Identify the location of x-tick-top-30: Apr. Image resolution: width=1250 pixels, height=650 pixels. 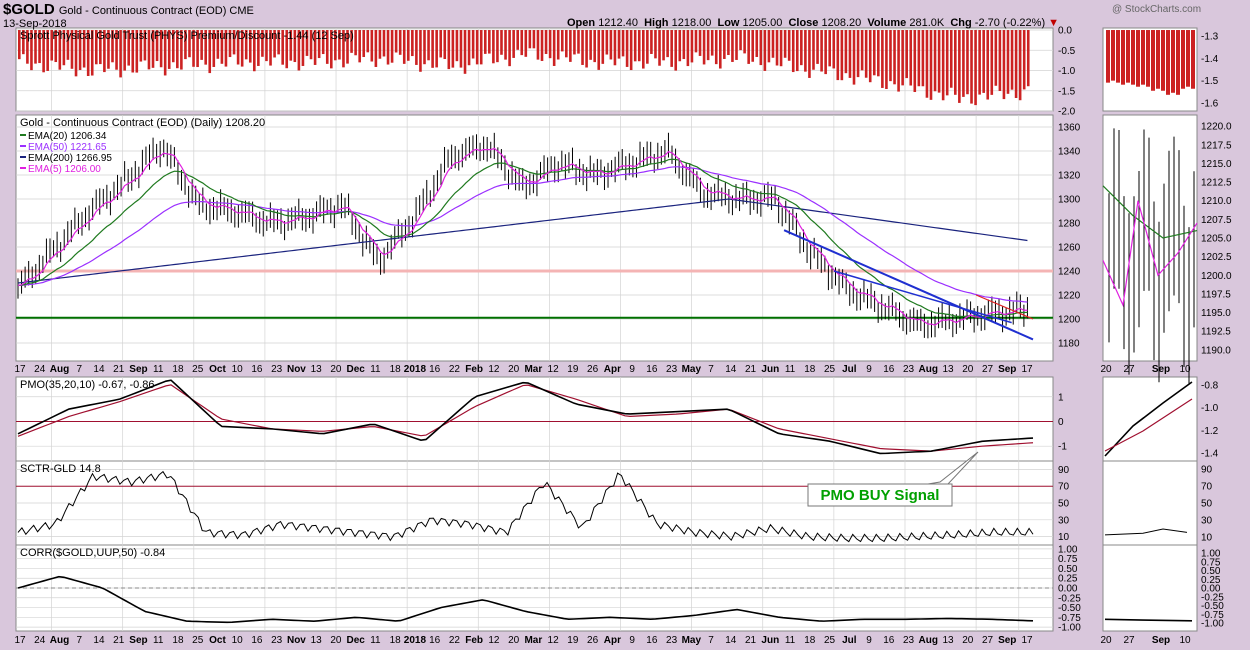
(612, 369).